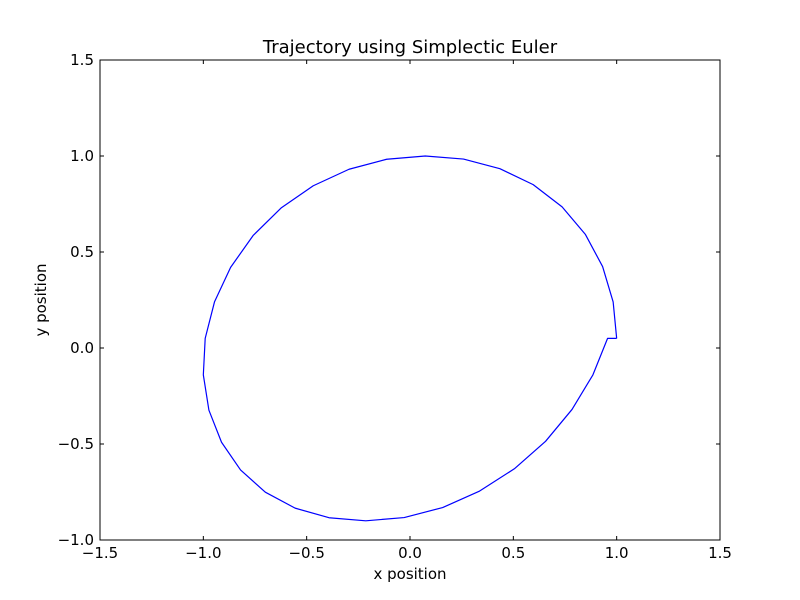  I want to click on y-tick-label: −0.5, so click(76, 444).